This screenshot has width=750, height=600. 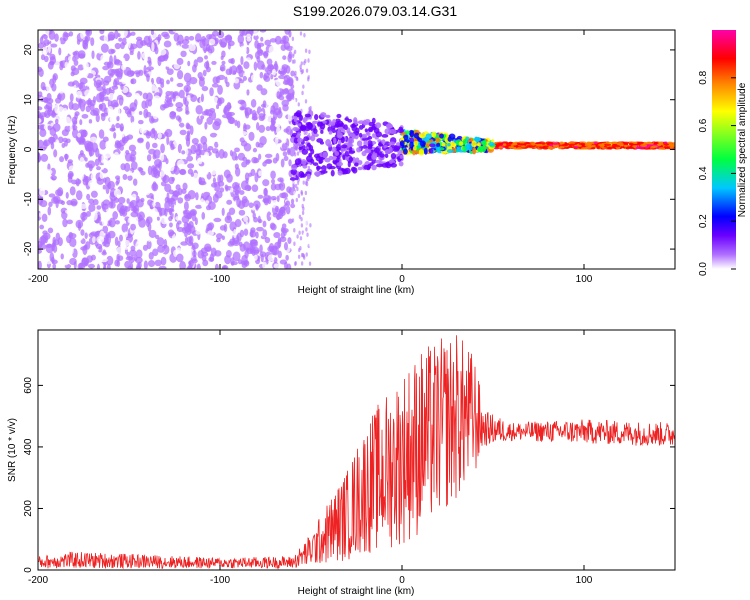 I want to click on figure-title: S199.2026.079.03.14.G31, so click(x=375, y=11).